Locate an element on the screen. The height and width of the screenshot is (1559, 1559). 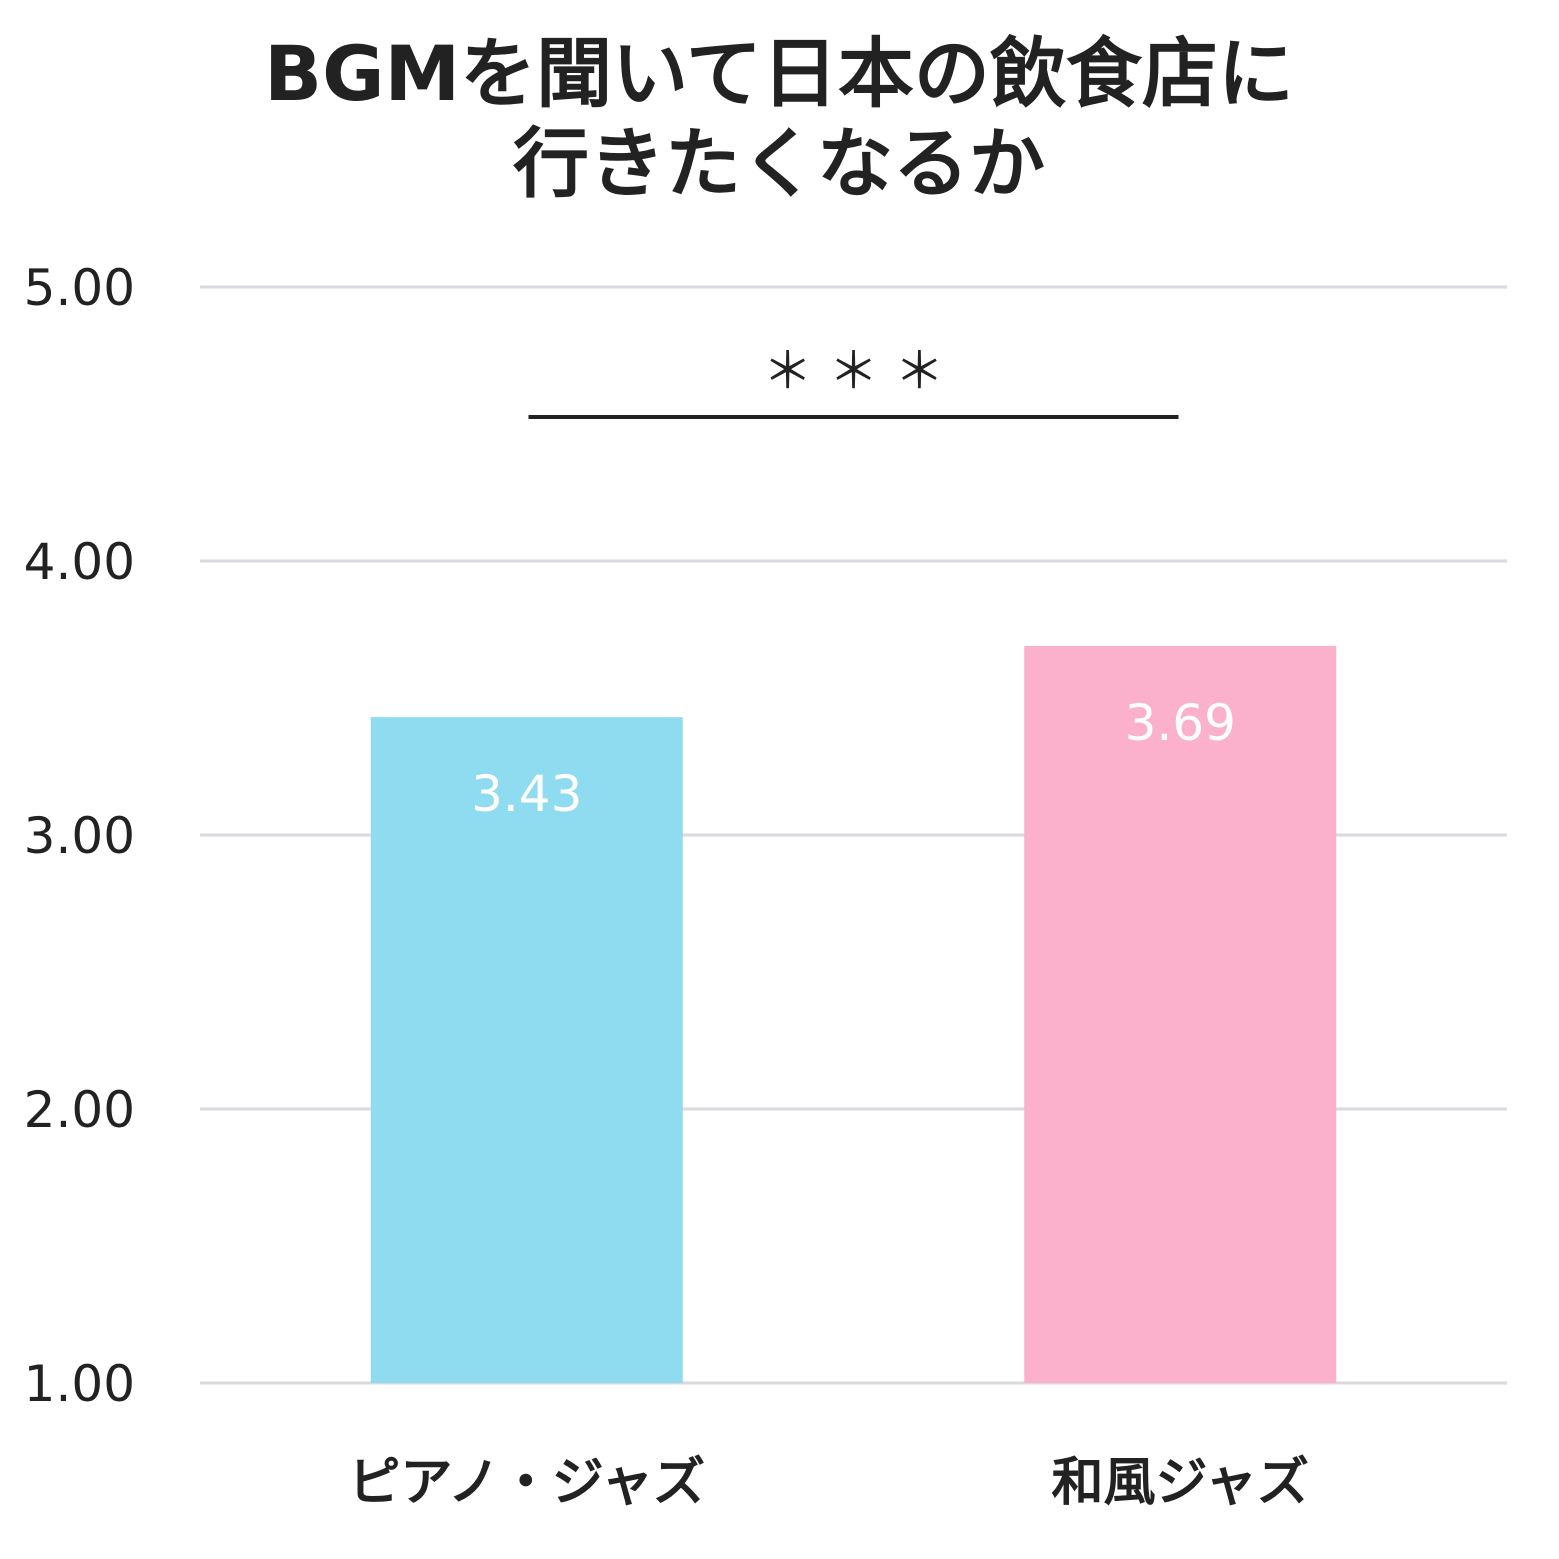
y-axis-ticks: 1.00 2.00 3.00 4.00 5.00 is located at coordinates (79, 836).